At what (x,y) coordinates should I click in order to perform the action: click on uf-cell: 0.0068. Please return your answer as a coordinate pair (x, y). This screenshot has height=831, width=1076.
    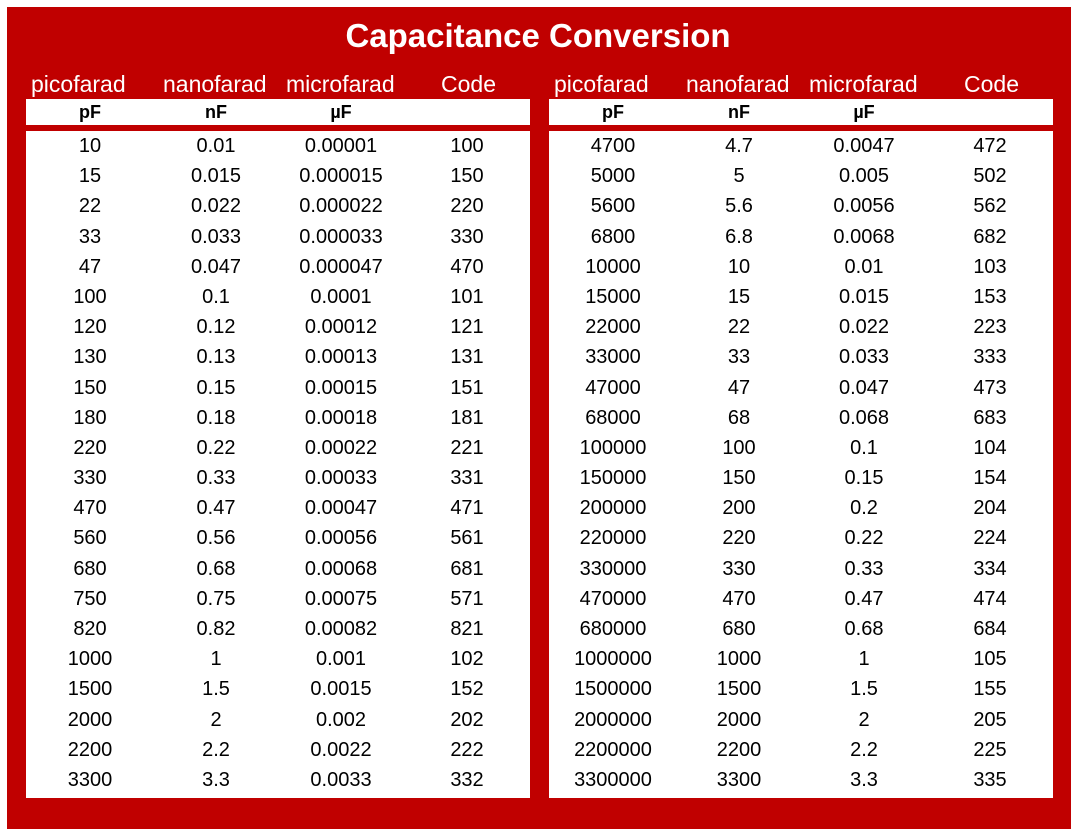
    Looking at the image, I should click on (864, 236).